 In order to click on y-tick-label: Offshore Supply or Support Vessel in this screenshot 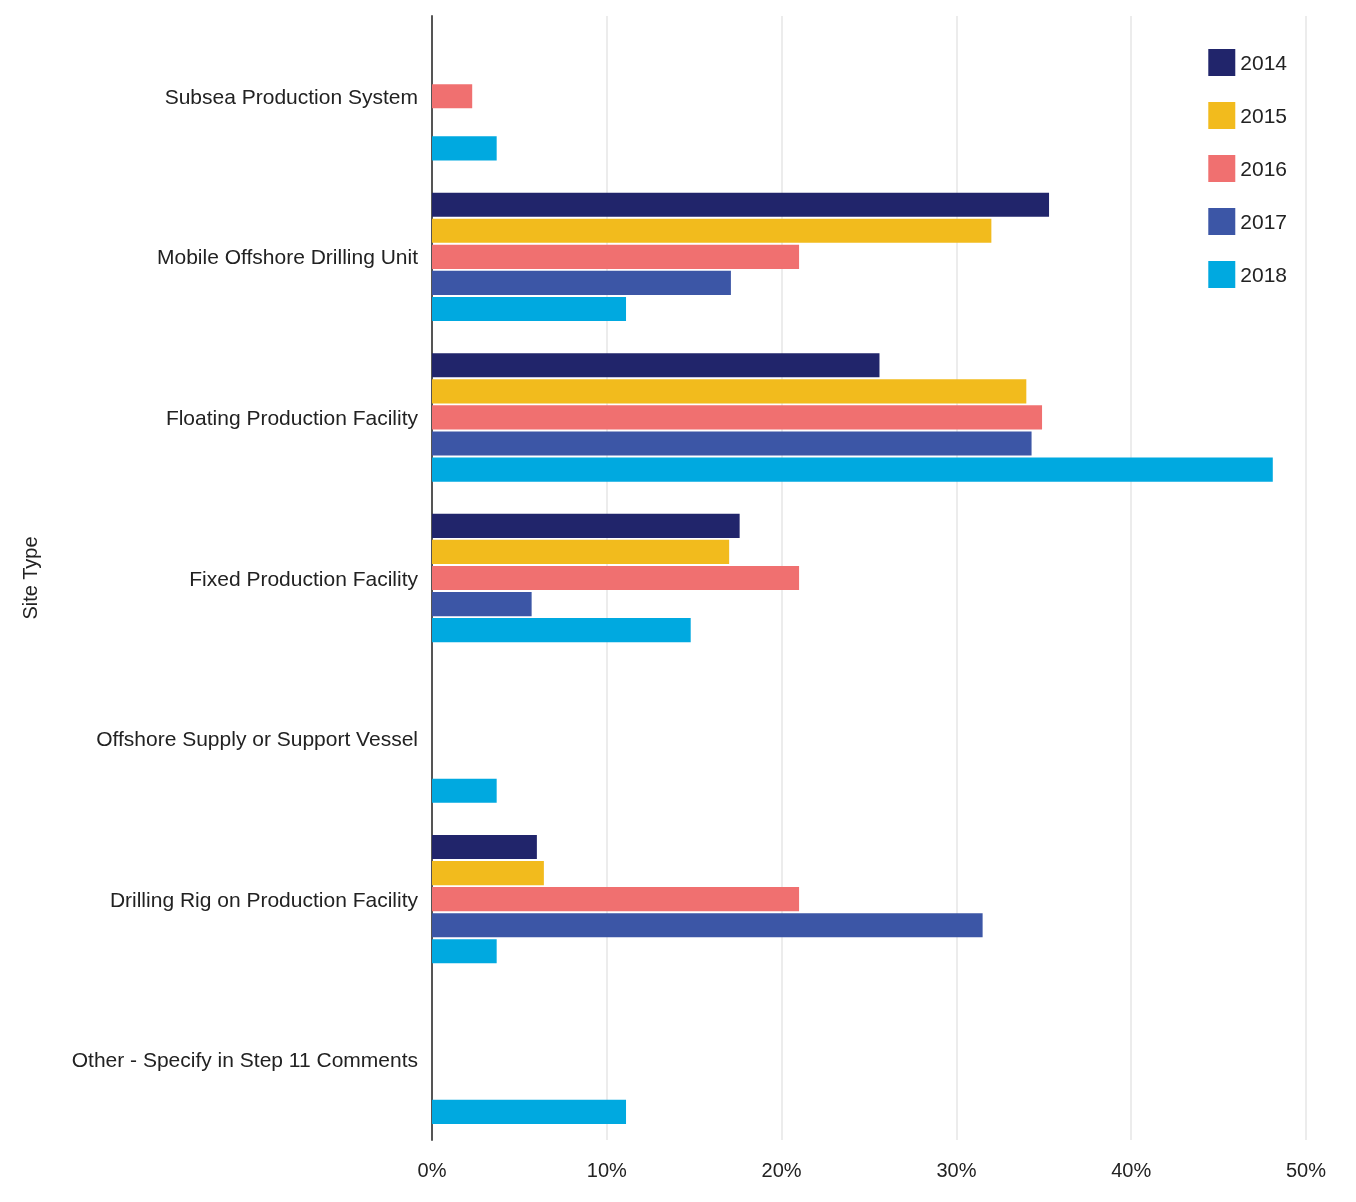, I will do `click(257, 739)`.